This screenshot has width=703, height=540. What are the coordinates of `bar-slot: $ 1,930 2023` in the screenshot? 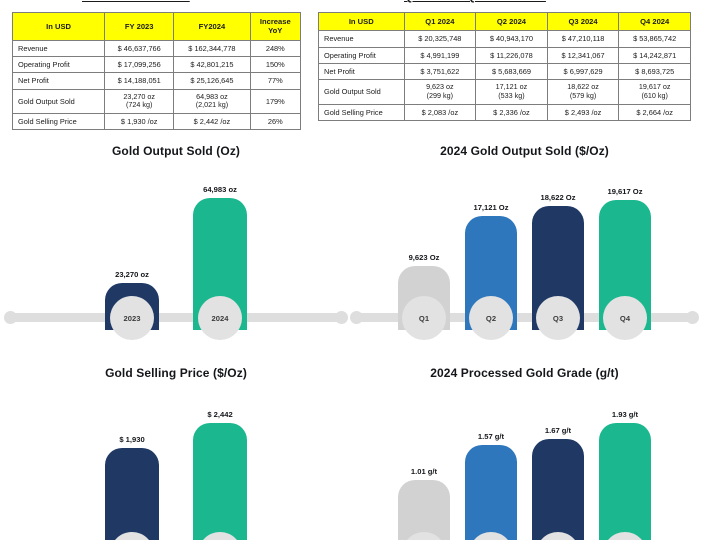 It's located at (132, 460).